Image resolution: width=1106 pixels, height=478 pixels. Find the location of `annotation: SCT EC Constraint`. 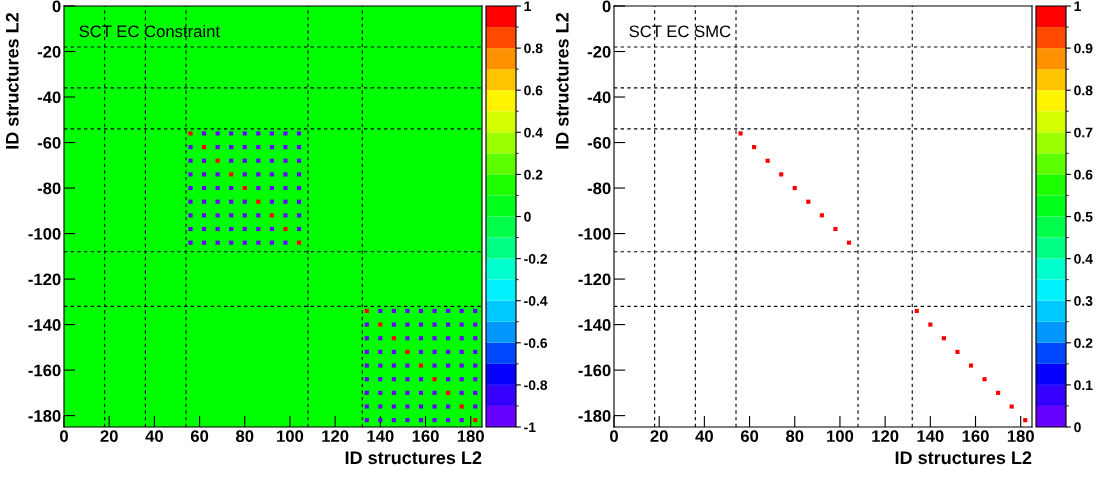

annotation: SCT EC Constraint is located at coordinates (149, 31).